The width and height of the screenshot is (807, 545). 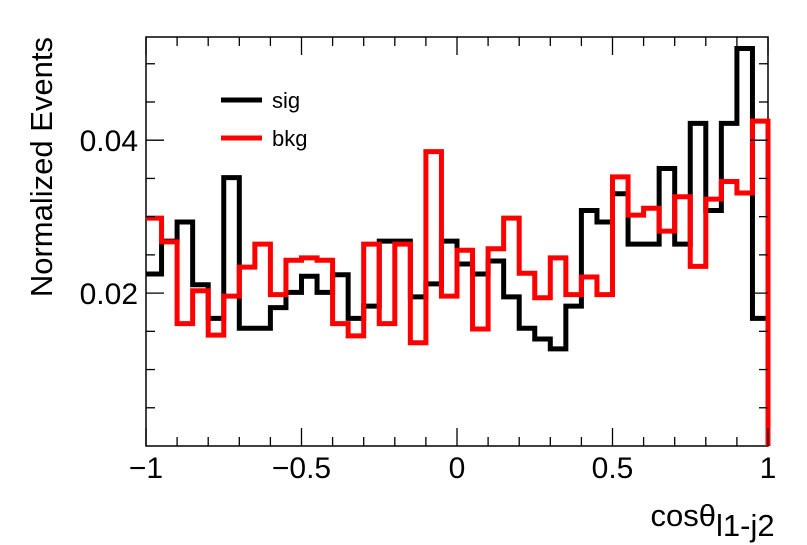 I want to click on legend-label-sig: sig, so click(x=286, y=100).